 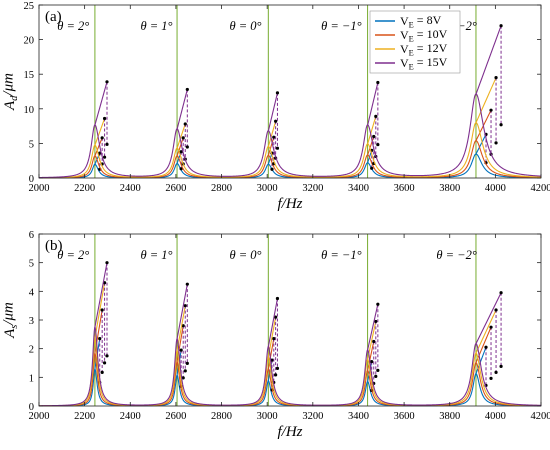 What do you see at coordinates (32, 292) in the screenshot?
I see `y-tick-label: 4` at bounding box center [32, 292].